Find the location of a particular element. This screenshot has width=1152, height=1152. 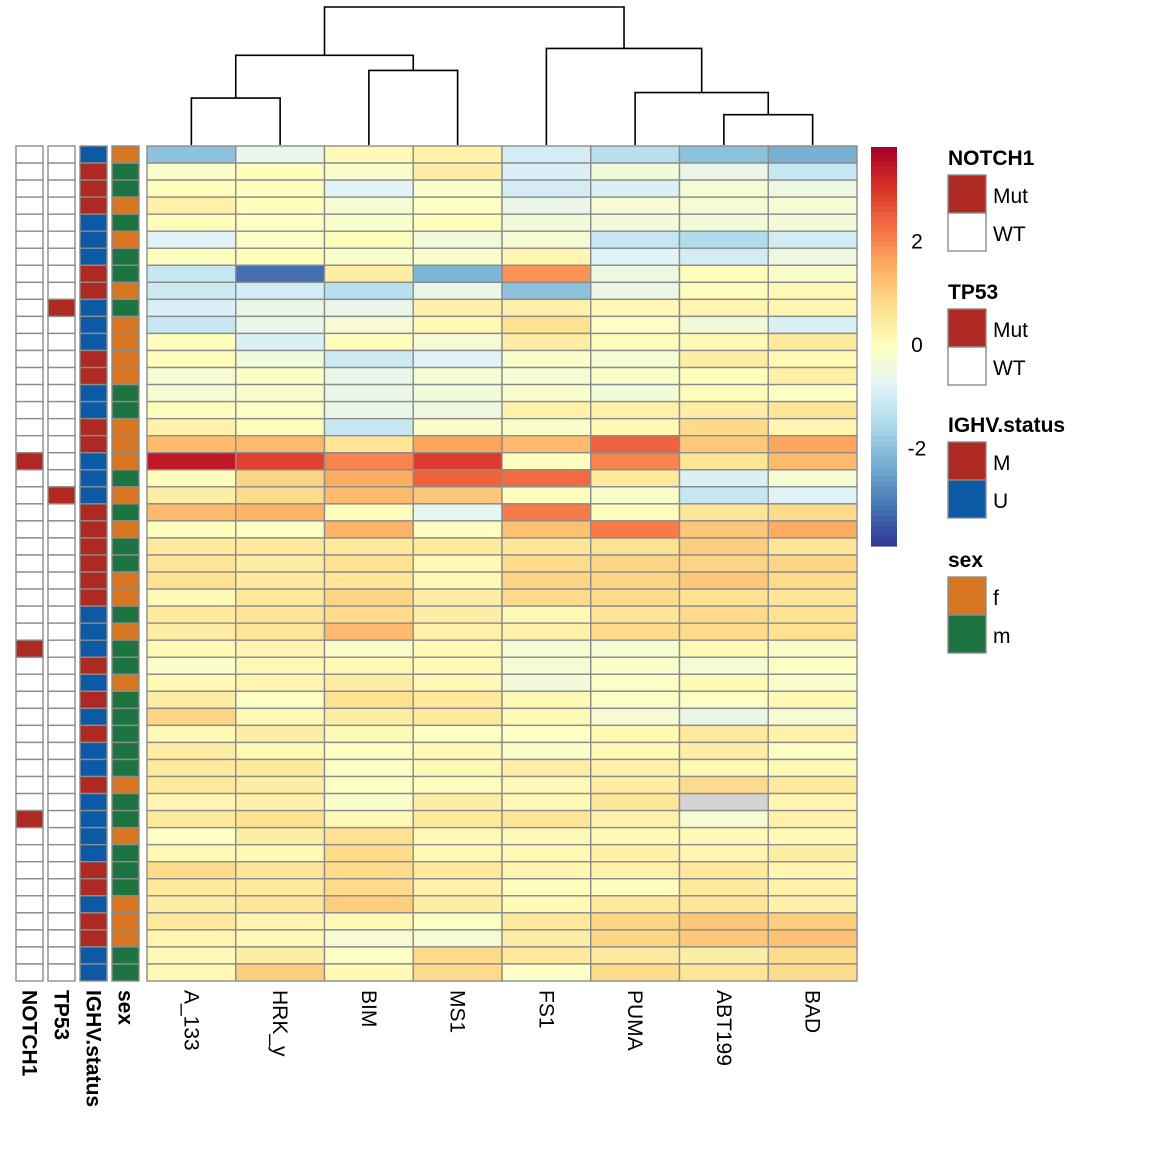

colorbar-tick-label: 2 is located at coordinates (917, 241).